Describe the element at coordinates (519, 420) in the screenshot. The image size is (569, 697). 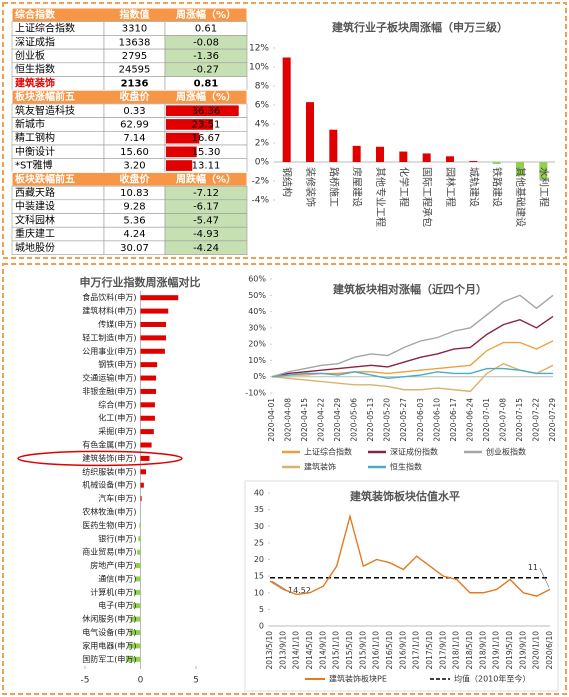
I see `x-tick-label: 2020-07-15` at that location.